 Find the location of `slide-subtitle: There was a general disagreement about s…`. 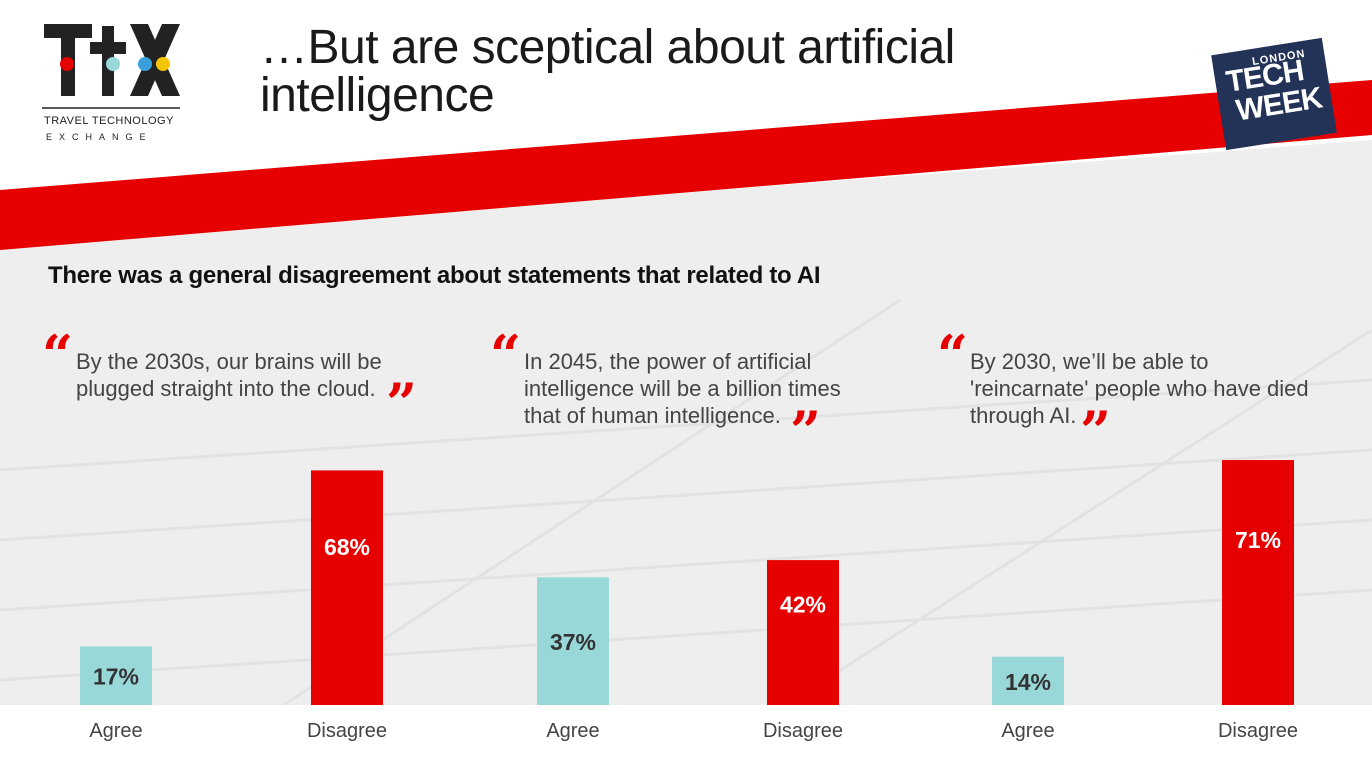

slide-subtitle: There was a general disagreement about s… is located at coordinates (434, 275).